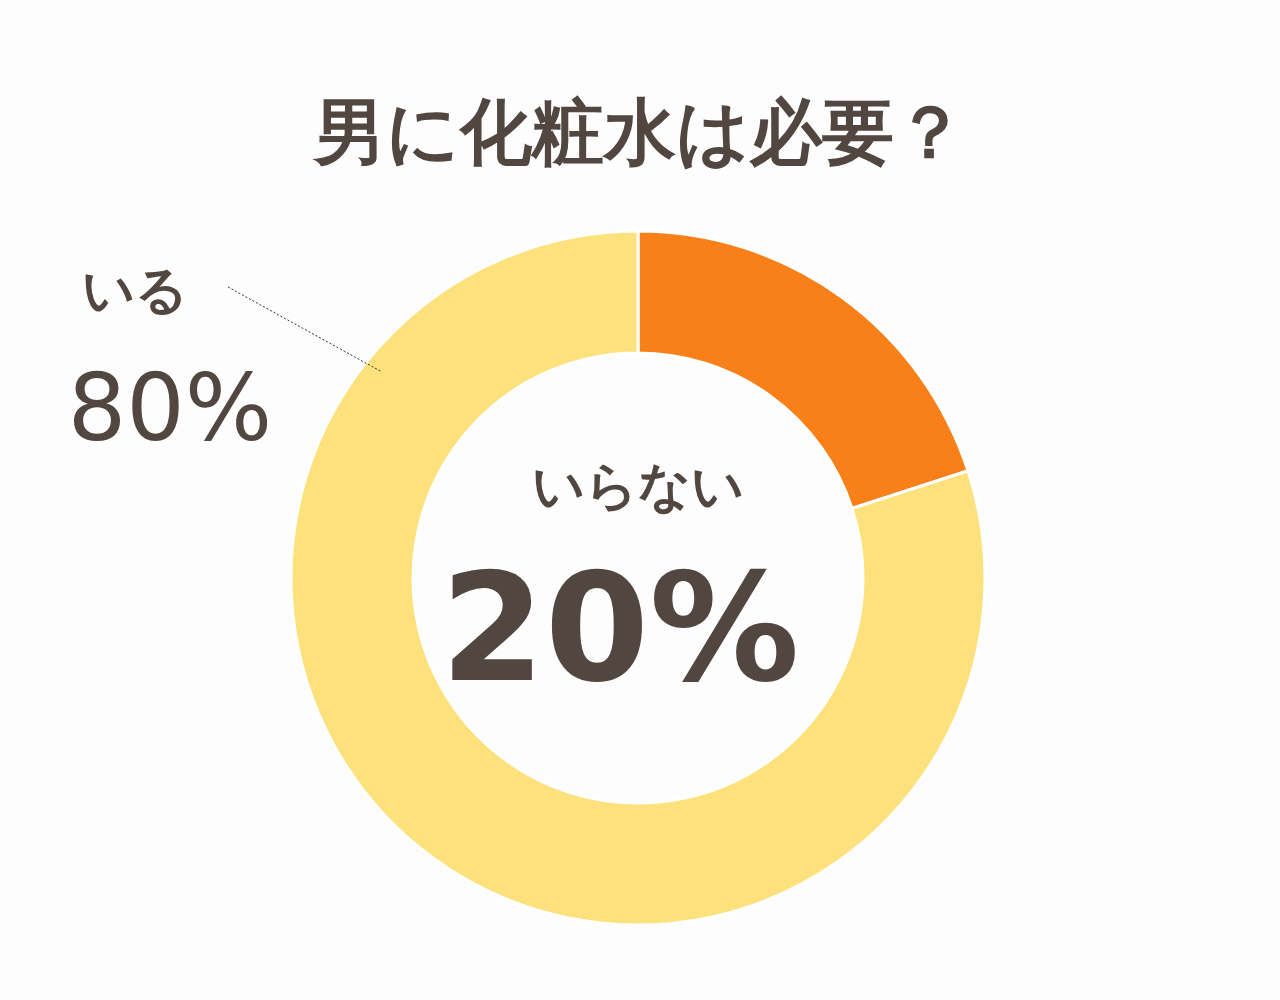  What do you see at coordinates (170, 408) in the screenshot?
I see `data-label: 80%` at bounding box center [170, 408].